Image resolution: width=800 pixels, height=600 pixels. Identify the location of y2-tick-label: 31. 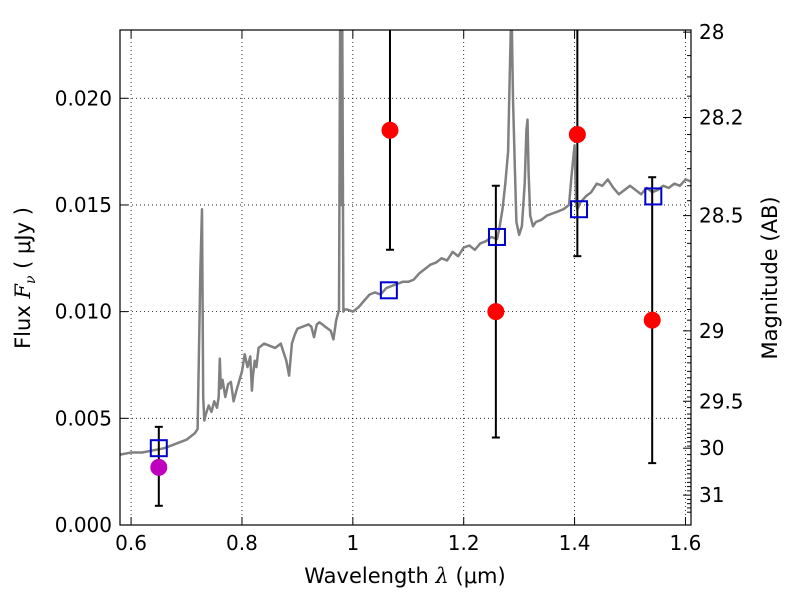
(711, 495).